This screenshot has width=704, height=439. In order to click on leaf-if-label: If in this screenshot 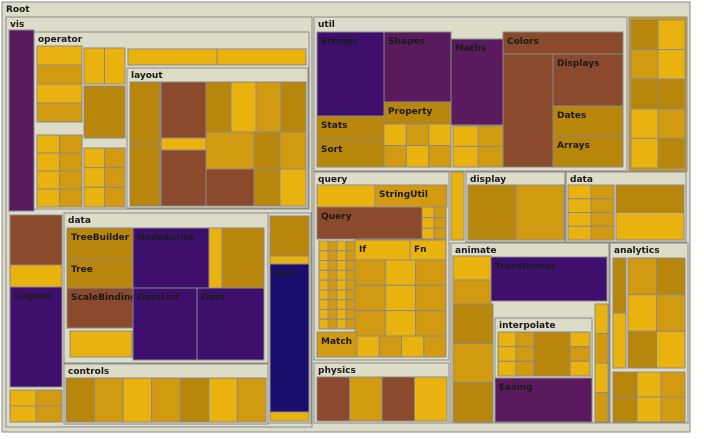, I will do `click(362, 250)`.